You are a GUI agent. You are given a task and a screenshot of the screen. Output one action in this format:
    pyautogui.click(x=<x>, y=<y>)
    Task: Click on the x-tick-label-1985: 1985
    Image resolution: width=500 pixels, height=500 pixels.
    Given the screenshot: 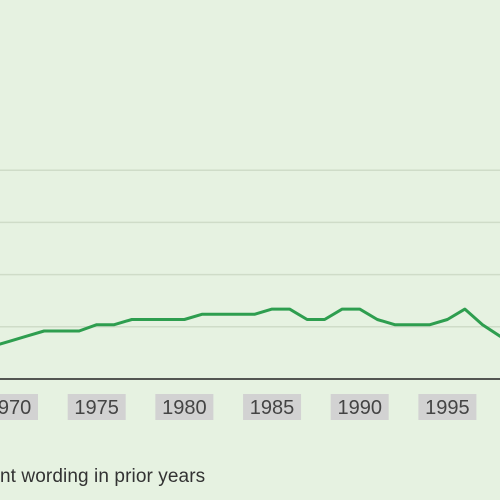 What is the action you would take?
    pyautogui.click(x=272, y=408)
    